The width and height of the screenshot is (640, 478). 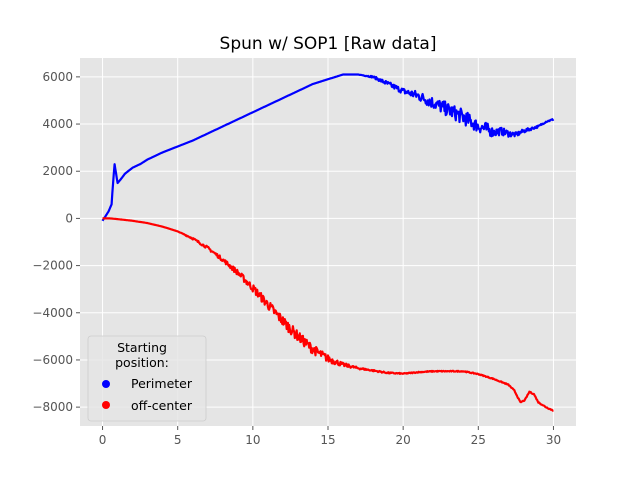 I want to click on y-tick-label: −6000, so click(x=52, y=360).